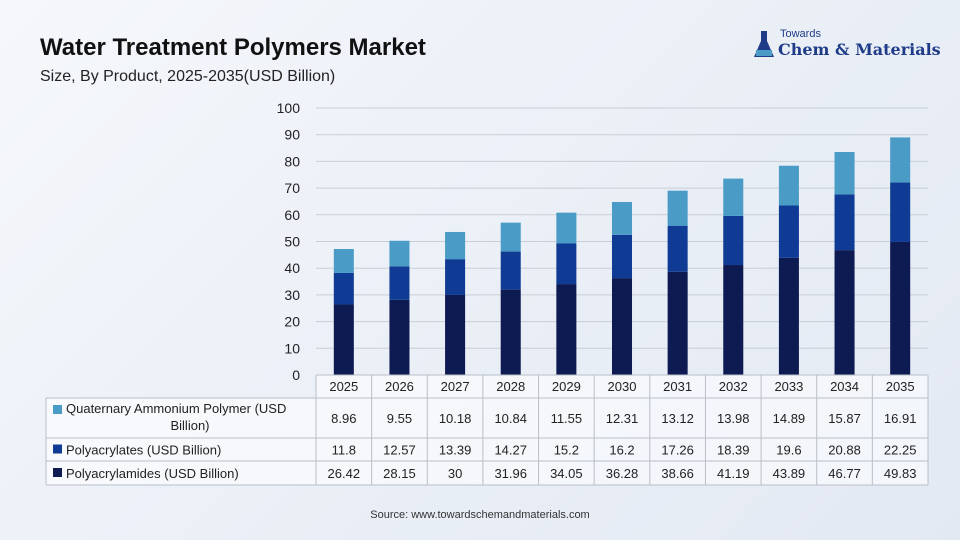 Image resolution: width=960 pixels, height=540 pixels. Describe the element at coordinates (296, 375) in the screenshot. I see `y-tick-label: 0` at that location.